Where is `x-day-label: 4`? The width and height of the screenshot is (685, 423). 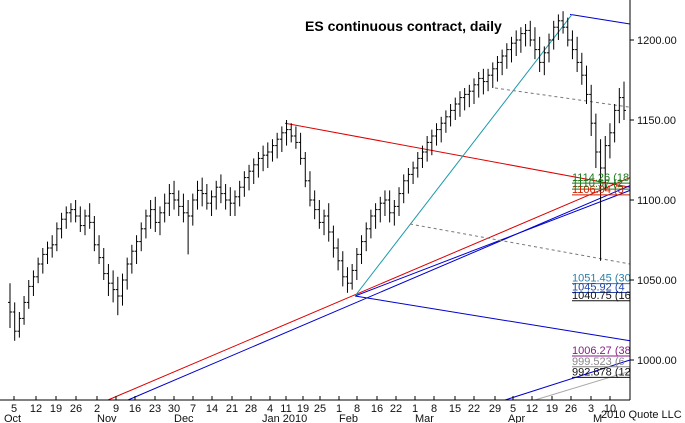
x-day-label: 4 is located at coordinates (270, 409).